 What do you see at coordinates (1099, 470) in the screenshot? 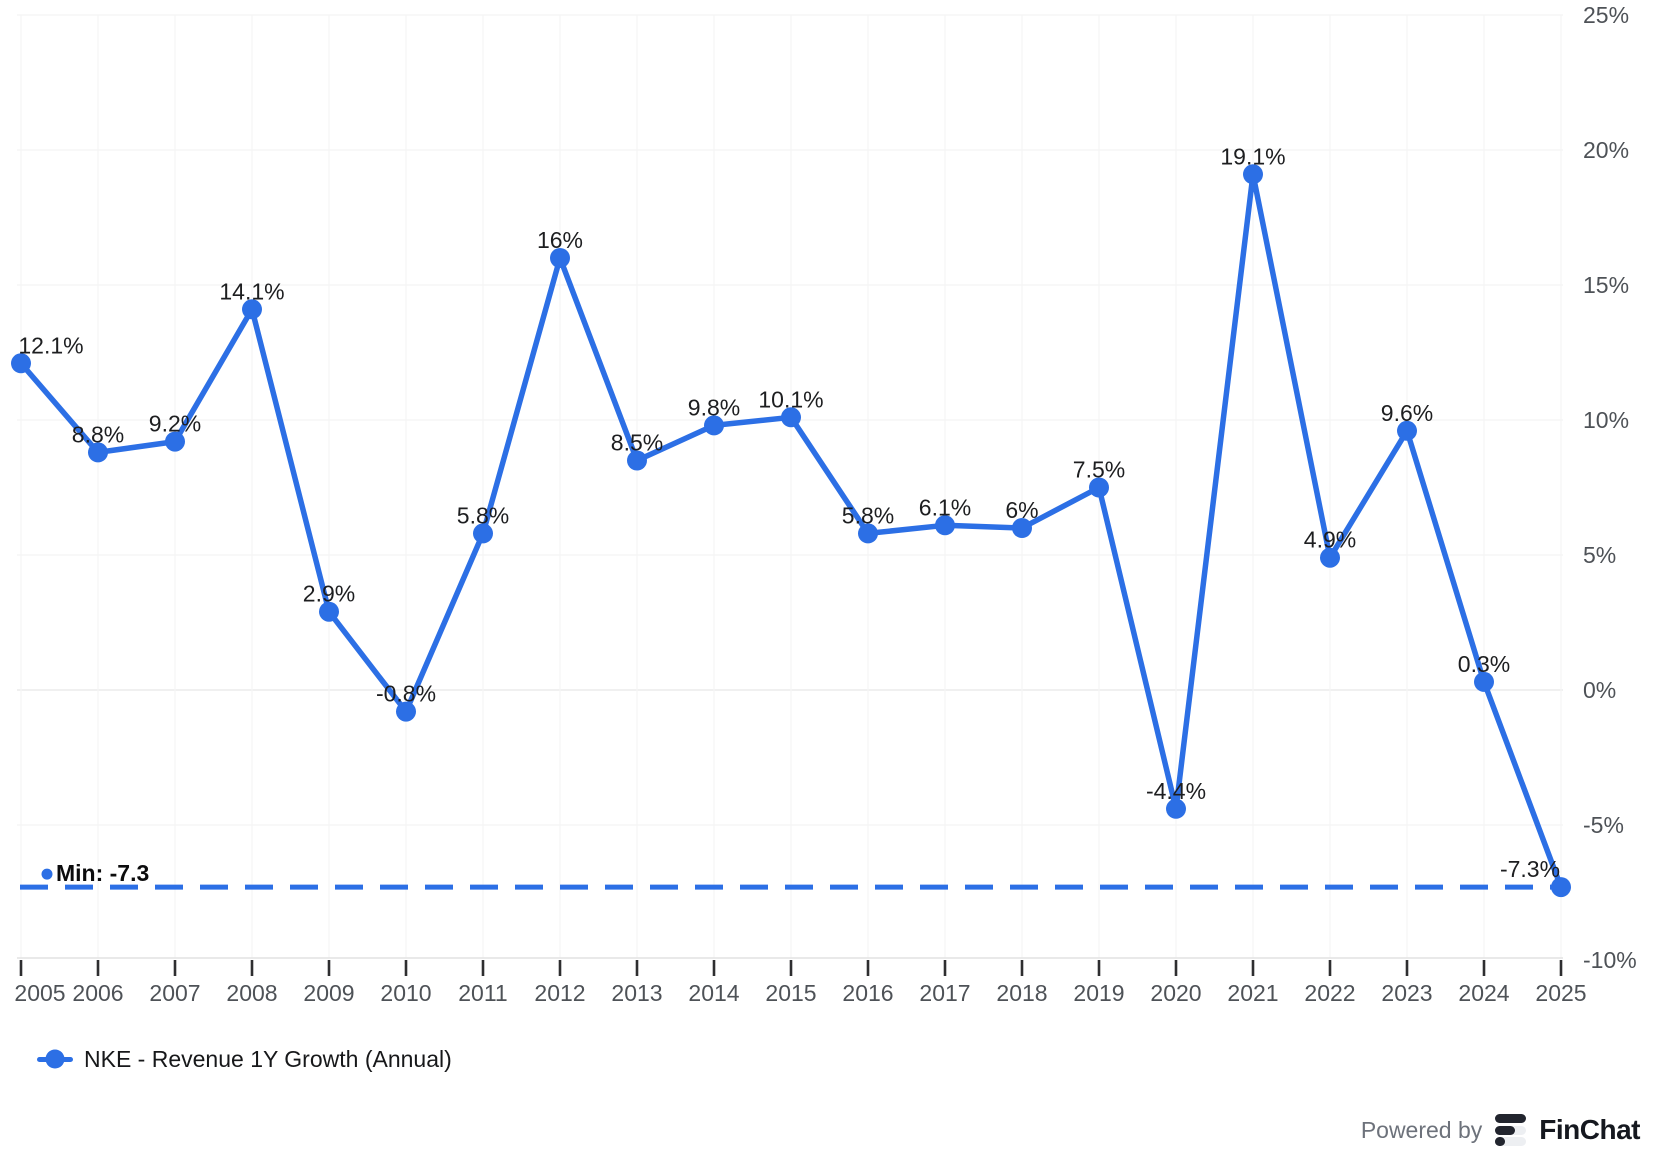
I see `data-point-label: 7.5%` at bounding box center [1099, 470].